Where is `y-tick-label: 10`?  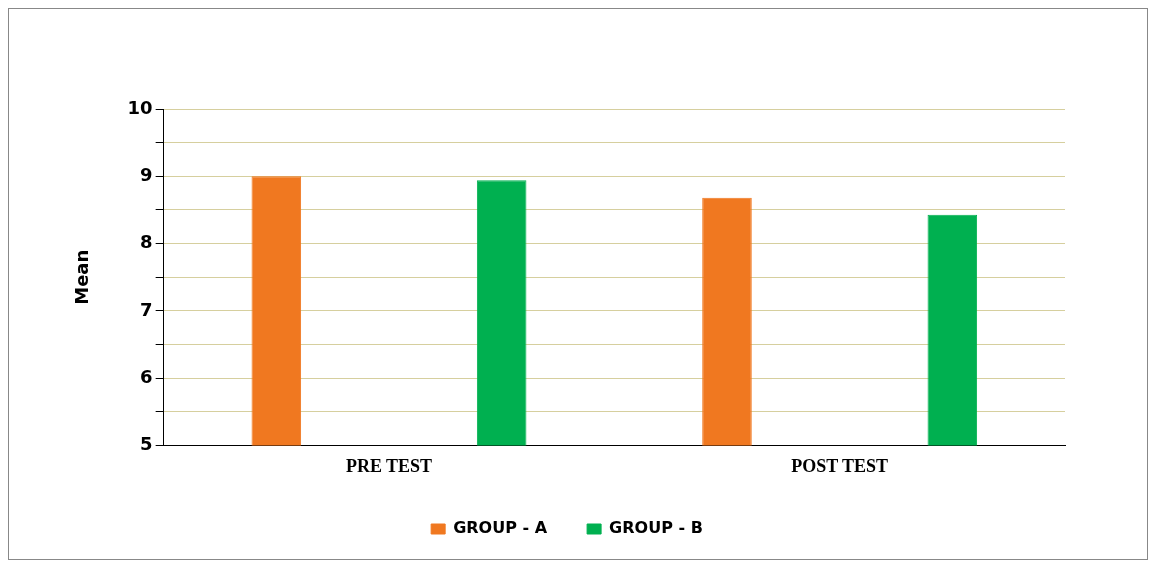 y-tick-label: 10 is located at coordinates (140, 107).